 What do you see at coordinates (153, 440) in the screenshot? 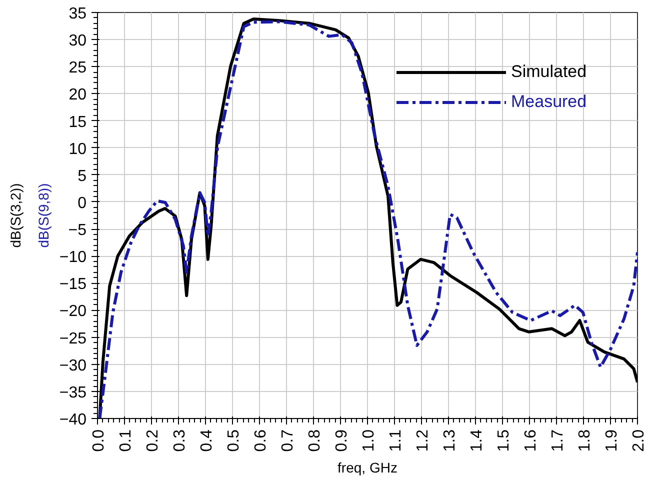
I see `x-tick-label: 0.2` at bounding box center [153, 440].